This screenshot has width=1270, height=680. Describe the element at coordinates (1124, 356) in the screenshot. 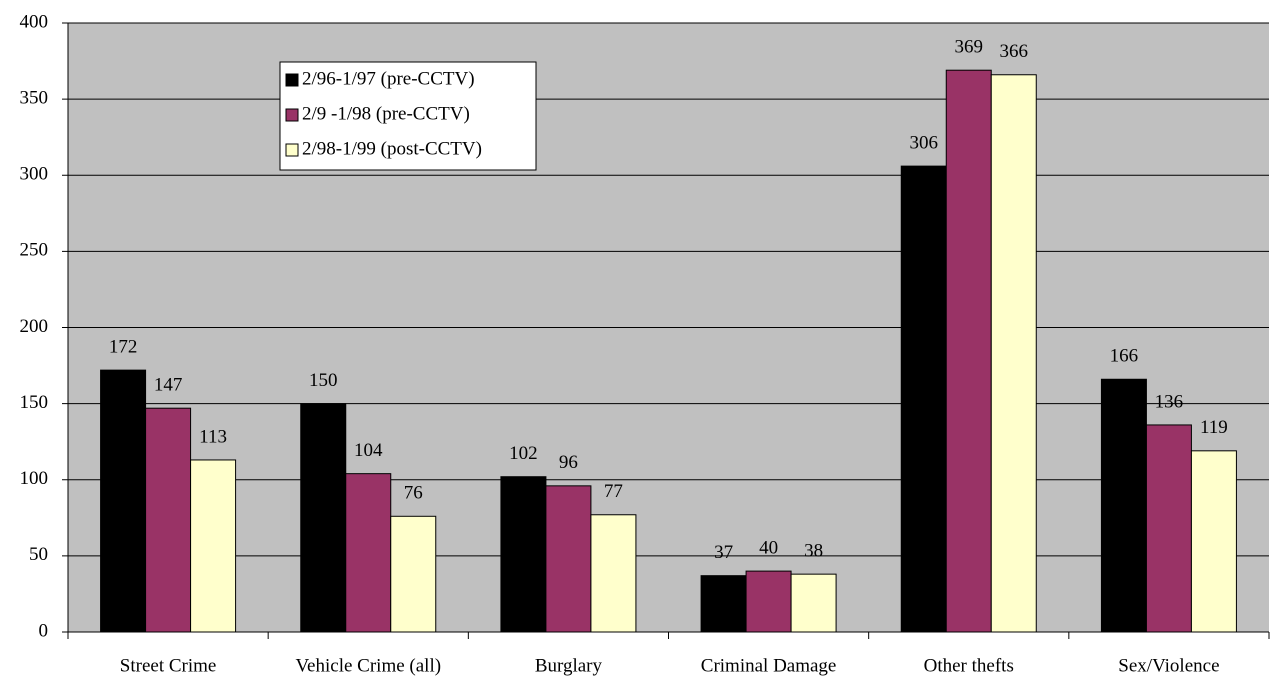

I see `data-label: 166` at that location.